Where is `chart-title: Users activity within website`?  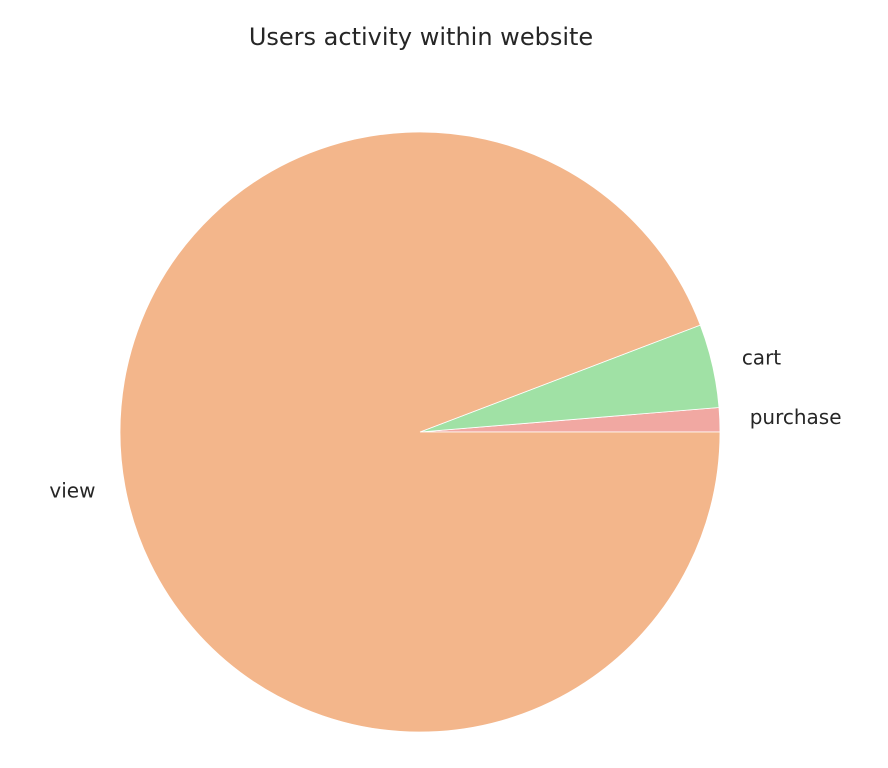
chart-title: Users activity within website is located at coordinates (421, 37).